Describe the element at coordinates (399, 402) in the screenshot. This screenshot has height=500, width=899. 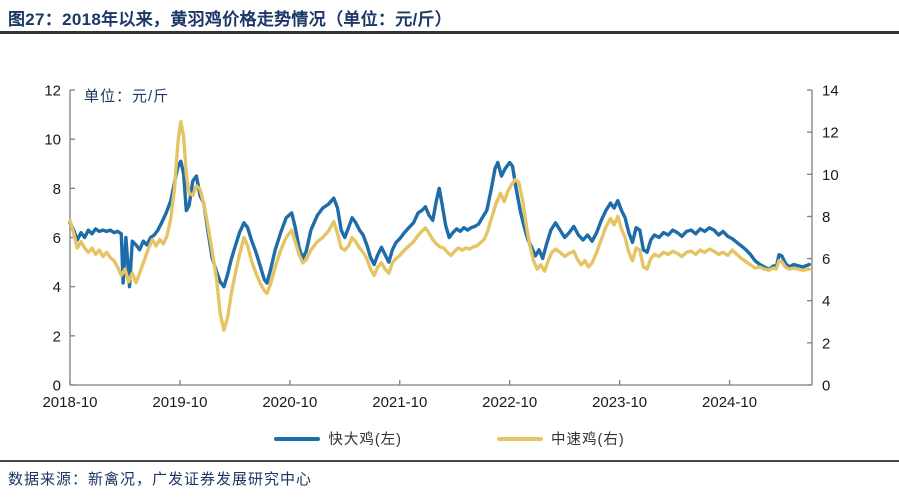
I see `x-tick-label: 2021-10` at that location.